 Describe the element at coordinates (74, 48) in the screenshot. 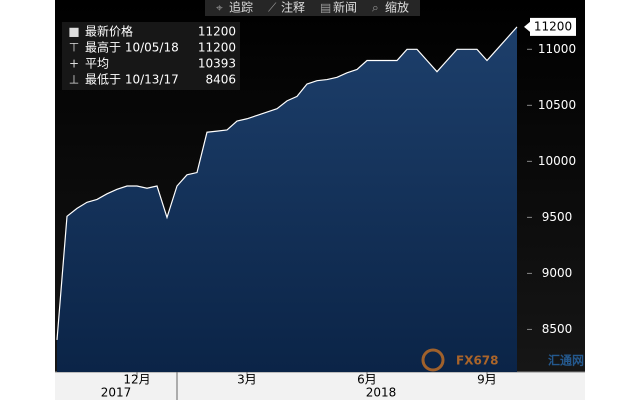

I see `legend-symbol: ⊤` at that location.